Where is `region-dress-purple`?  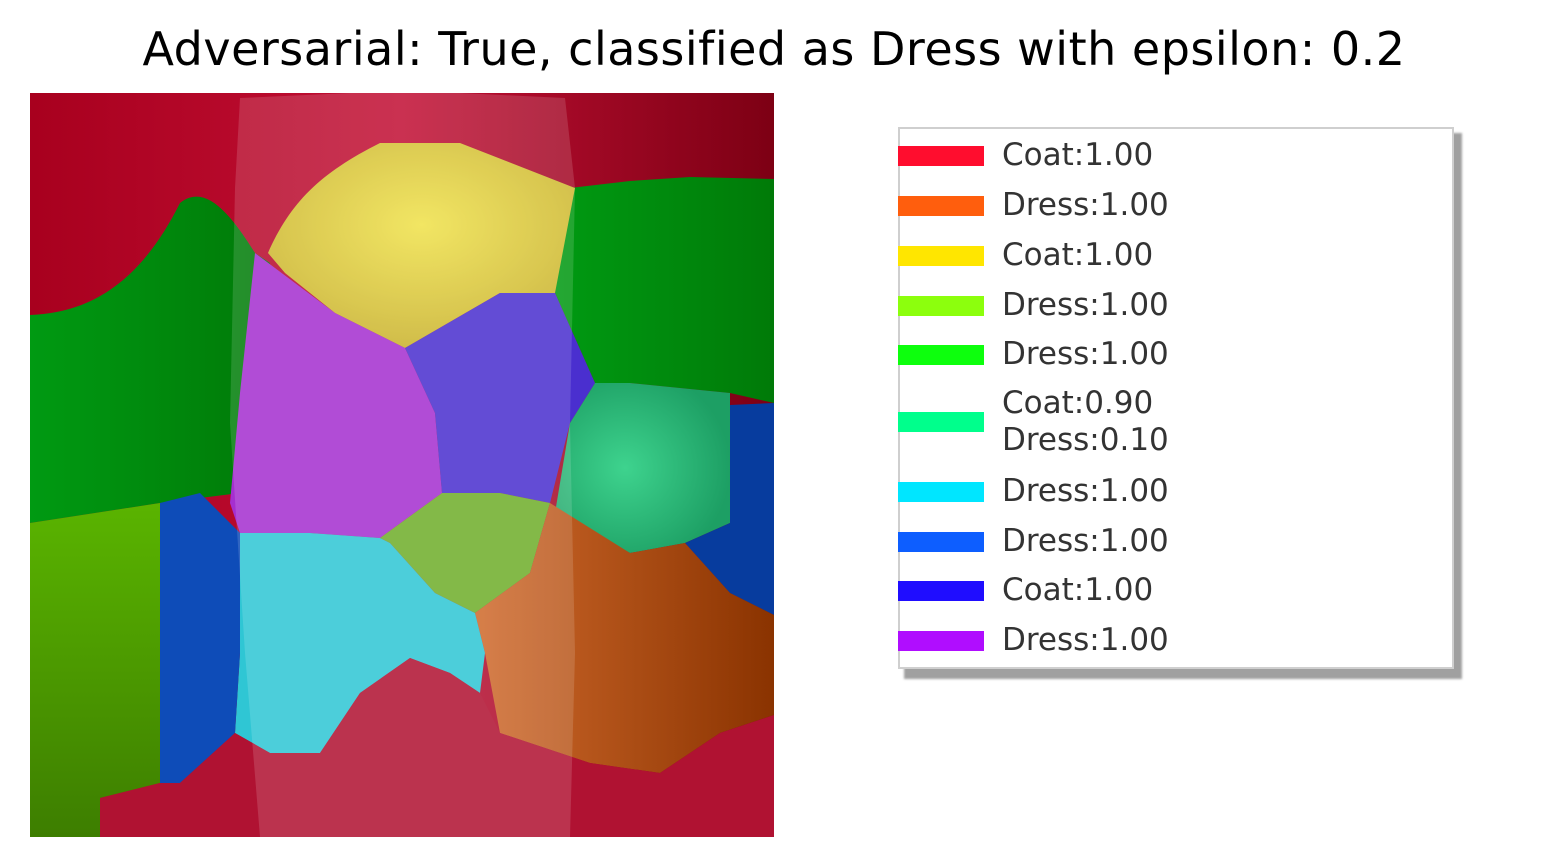 region-dress-purple is located at coordinates (336, 395).